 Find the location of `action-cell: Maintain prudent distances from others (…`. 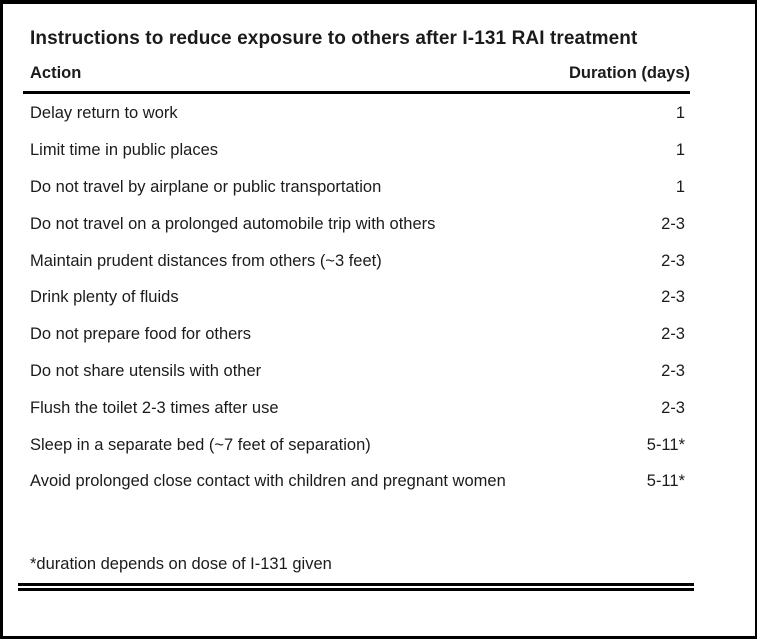

action-cell: Maintain prudent distances from others (… is located at coordinates (206, 260).